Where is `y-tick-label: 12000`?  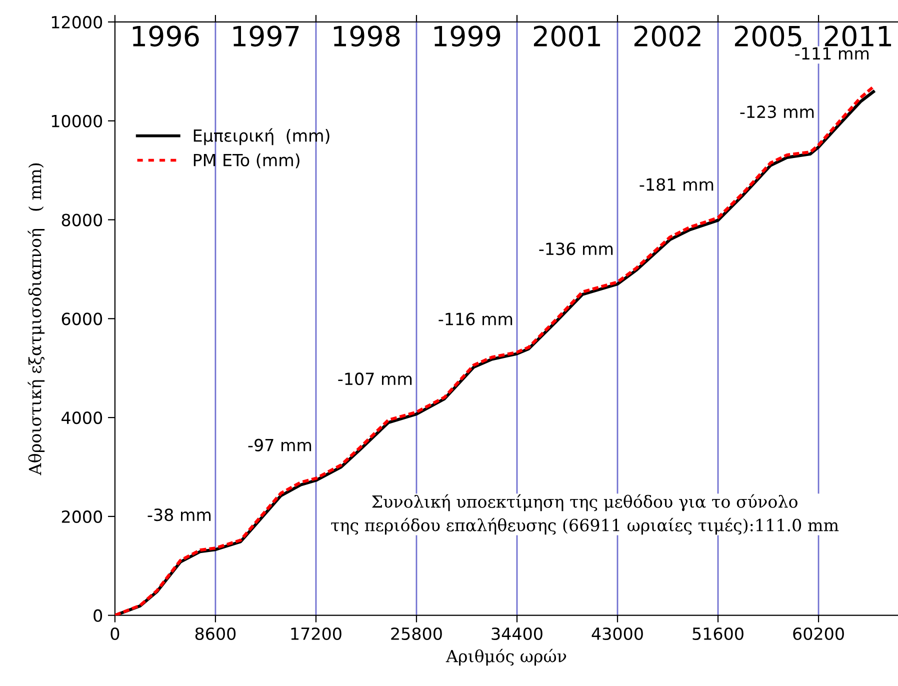
y-tick-label: 12000 is located at coordinates (77, 22).